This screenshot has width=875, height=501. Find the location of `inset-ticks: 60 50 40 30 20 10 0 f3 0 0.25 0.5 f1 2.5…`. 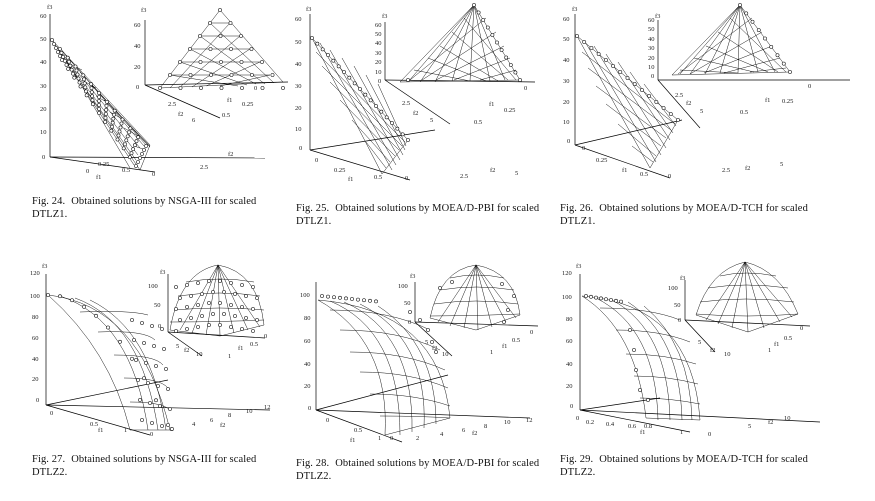

inset-ticks: 60 50 40 30 20 10 0 f3 0 0.25 0.5 f1 2.5… is located at coordinates (451, 69).